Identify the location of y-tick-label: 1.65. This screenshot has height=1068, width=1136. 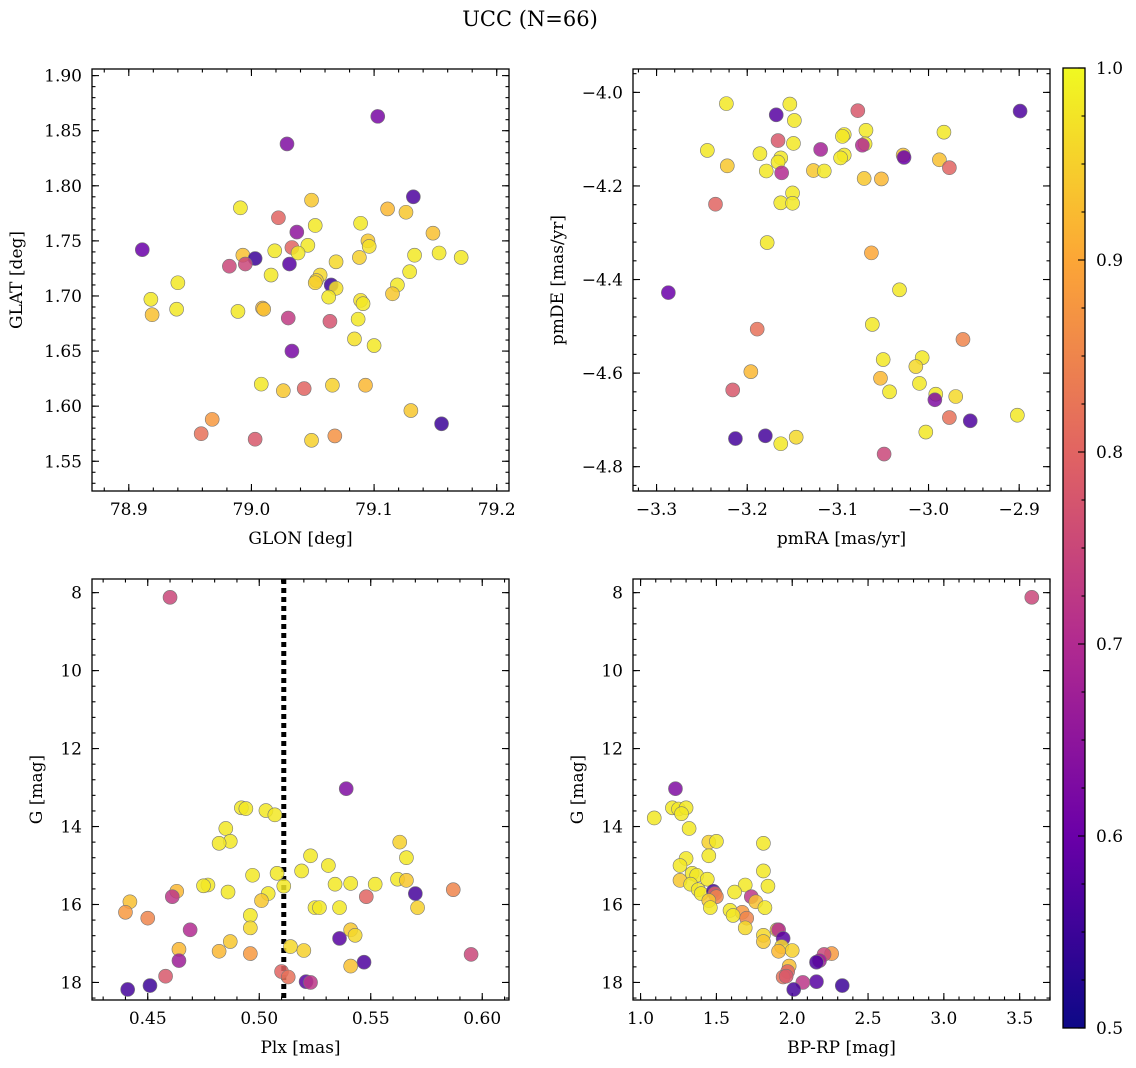
(63, 352).